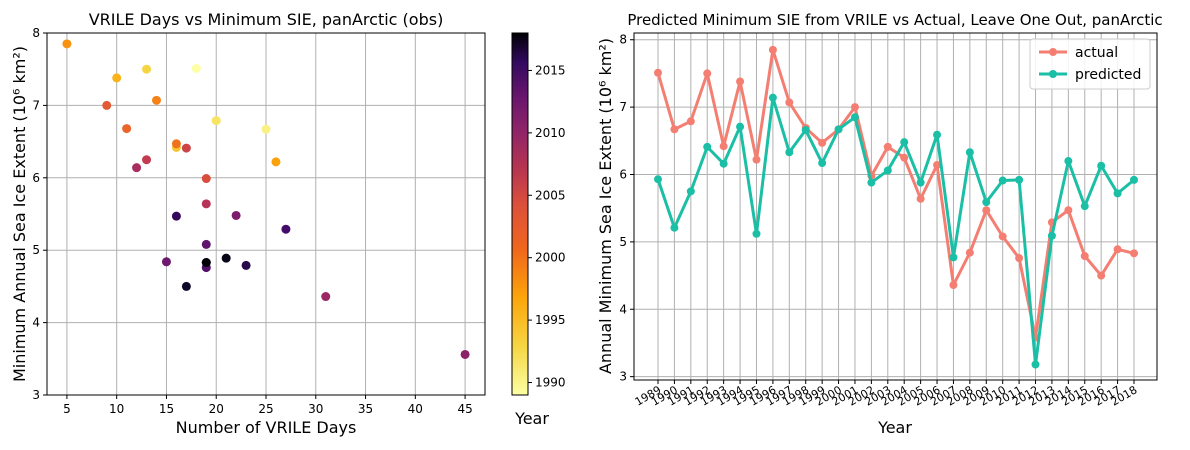 The width and height of the screenshot is (1190, 450). Describe the element at coordinates (464, 409) in the screenshot. I see `scatter-x-tick-label: 45` at that location.